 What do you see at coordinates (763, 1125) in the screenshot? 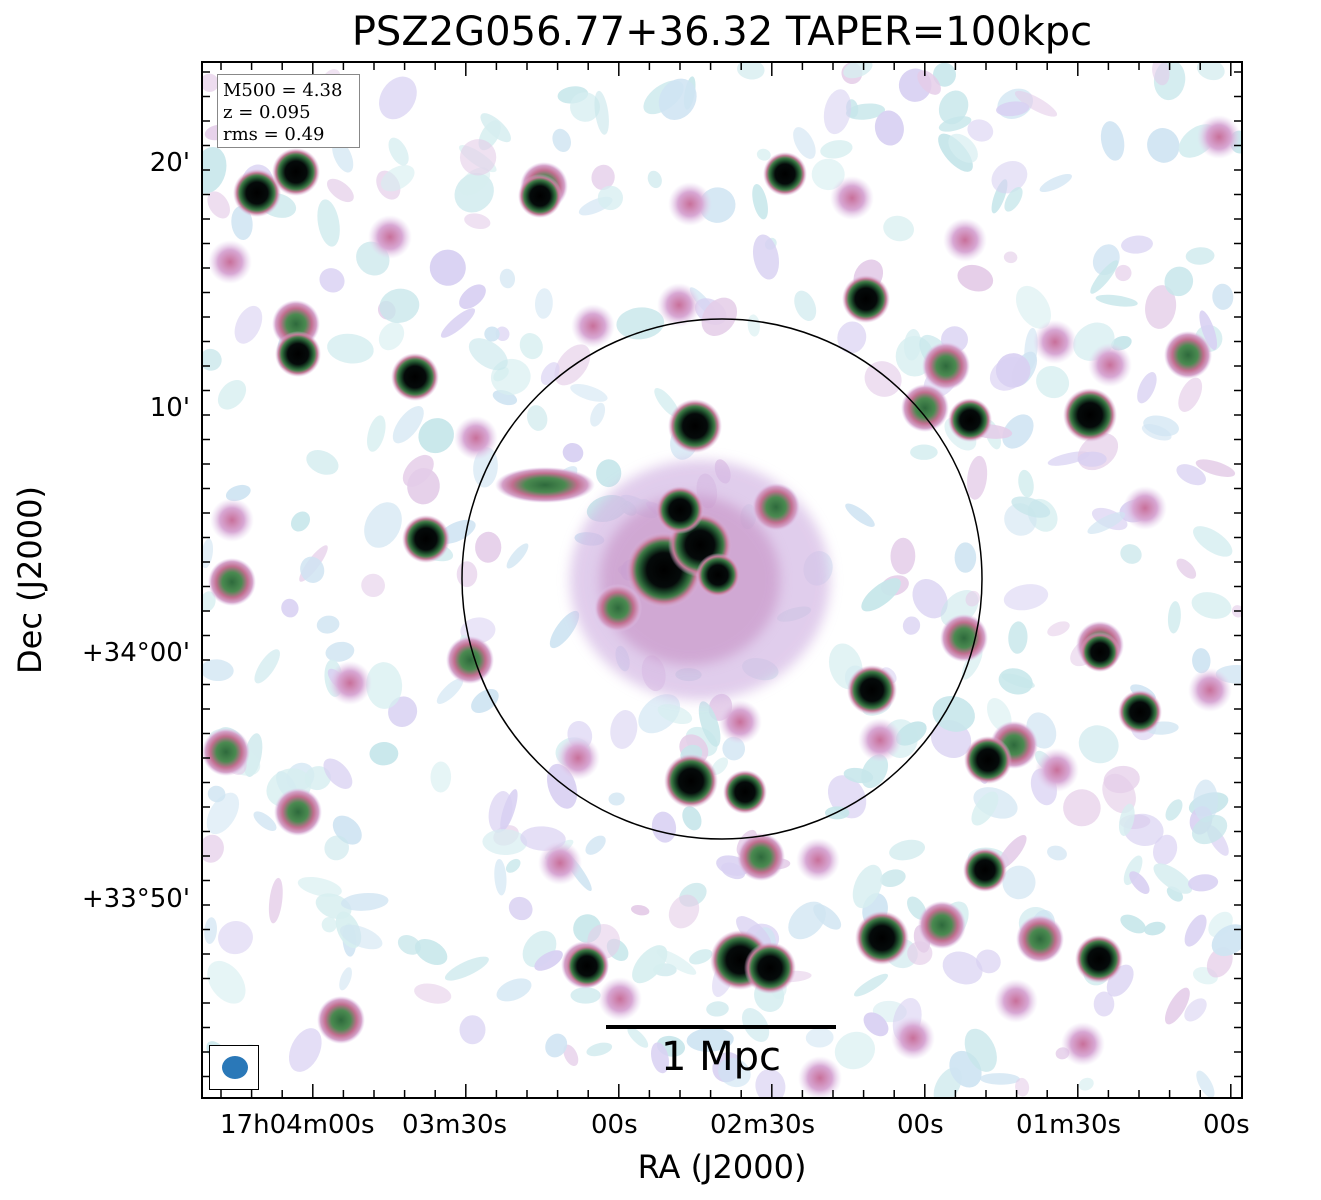
I see `x-tick-label: 02m30s` at bounding box center [763, 1125].